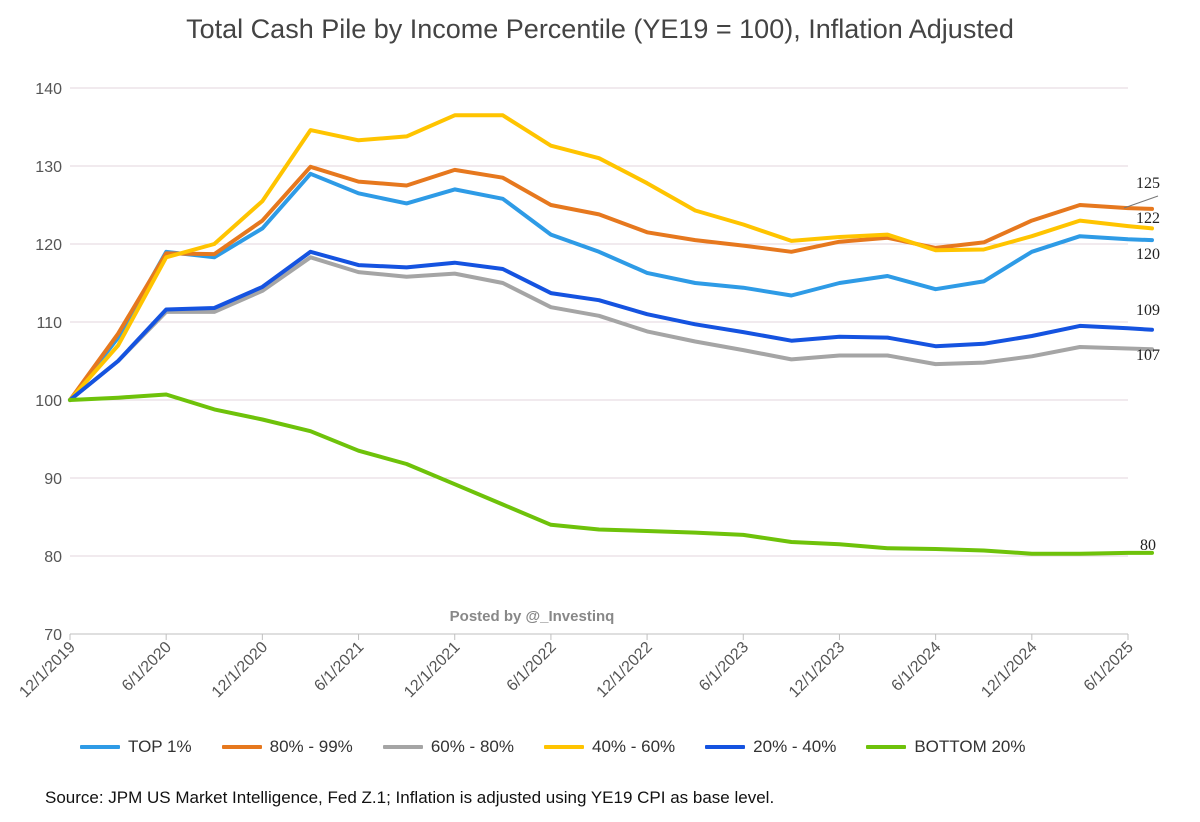 This screenshot has width=1200, height=822. Describe the element at coordinates (472, 746) in the screenshot. I see `legend-label: 60% - 80%` at that location.